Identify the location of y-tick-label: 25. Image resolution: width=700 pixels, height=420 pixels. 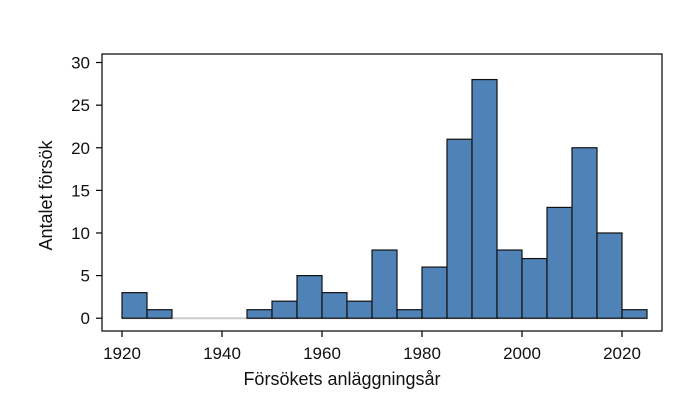
(80, 105).